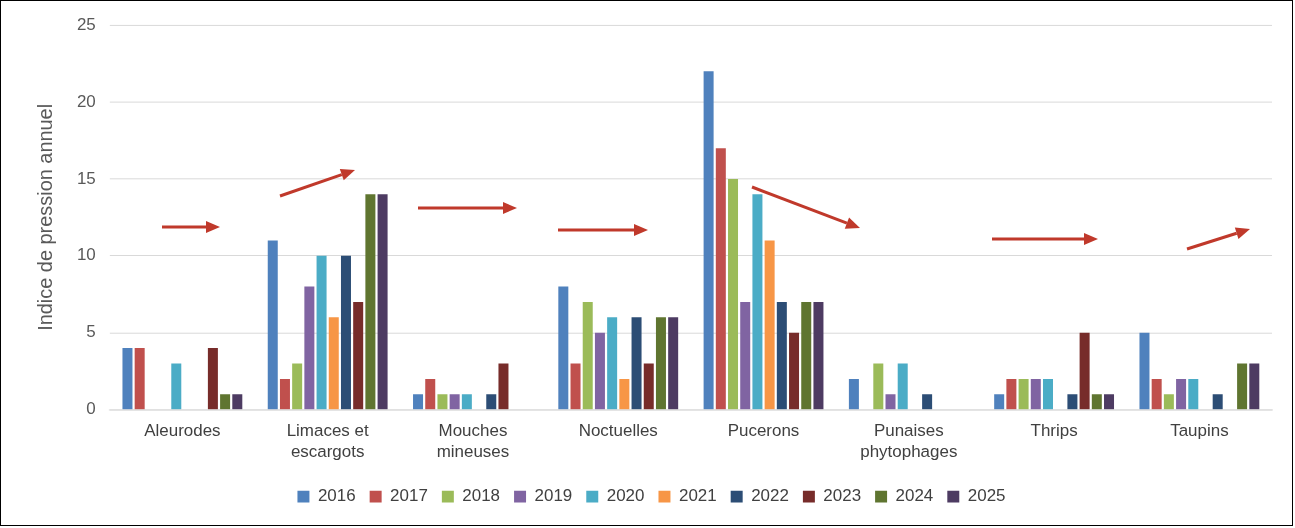 Image resolution: width=1295 pixels, height=528 pixels. What do you see at coordinates (770, 496) in the screenshot?
I see `legend-label: 2022` at bounding box center [770, 496].